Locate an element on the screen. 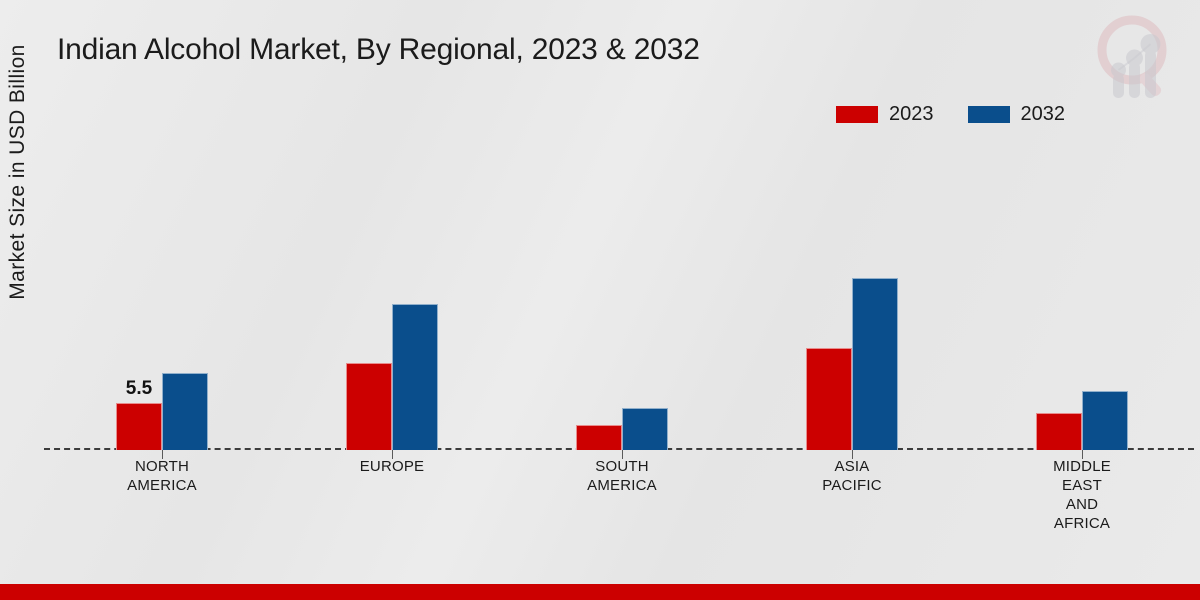 This screenshot has width=1200, height=600. legend-item-2023: 2023 is located at coordinates (885, 114).